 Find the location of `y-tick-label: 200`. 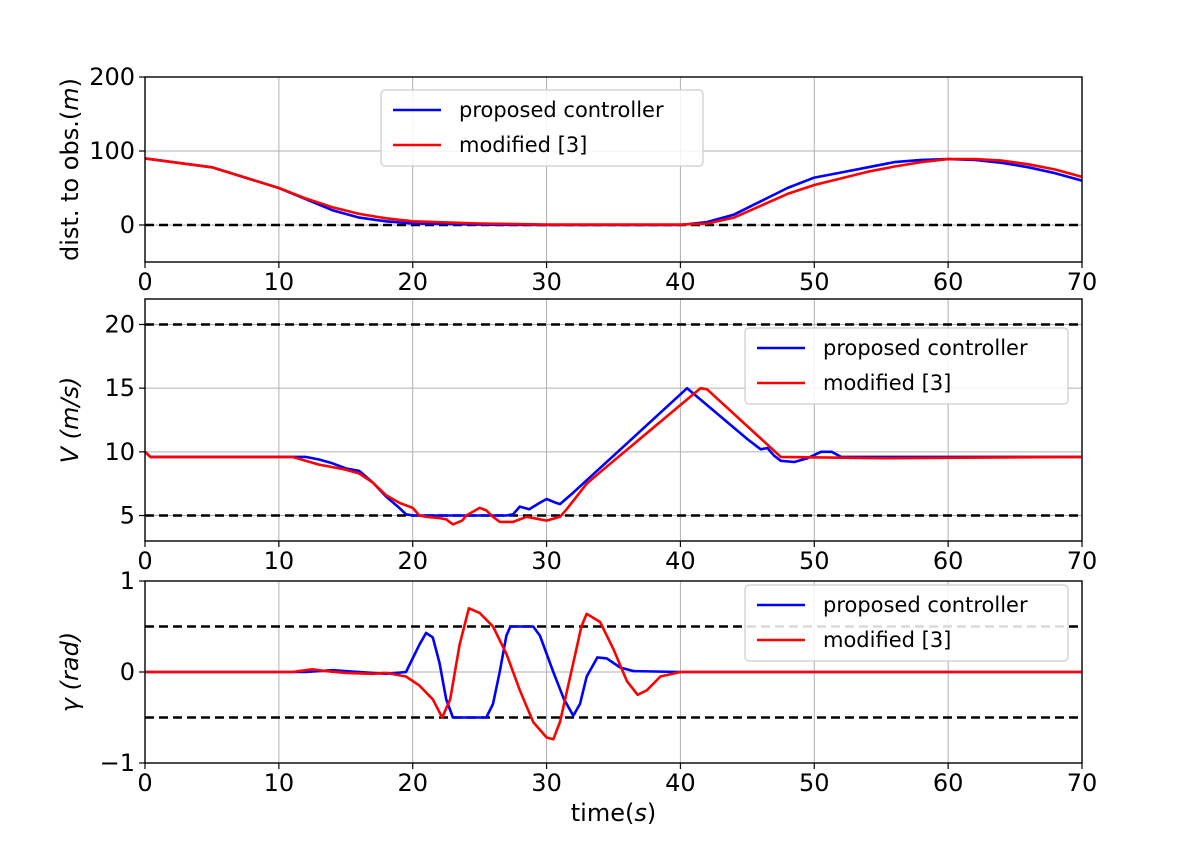

y-tick-label: 200 is located at coordinates (112, 77).